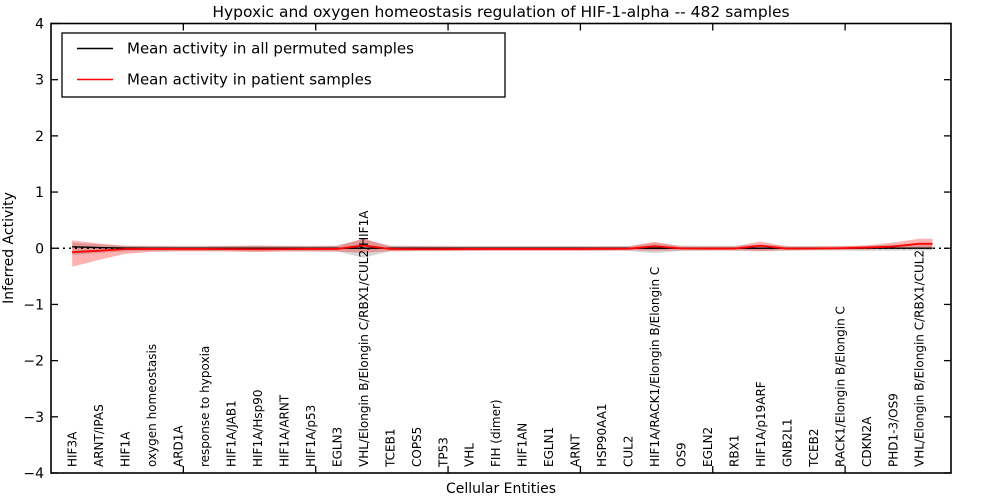 Image resolution: width=1000 pixels, height=500 pixels. I want to click on x-entity-label: HIF1A/p53, so click(311, 436).